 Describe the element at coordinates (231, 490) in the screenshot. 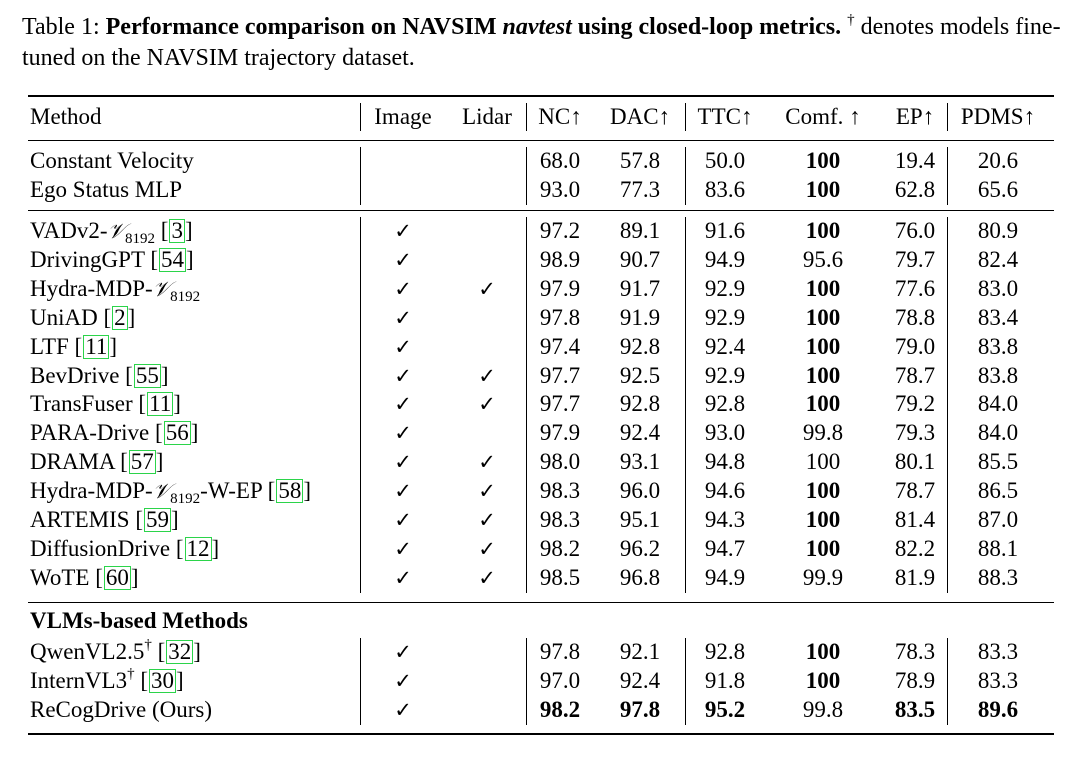

I see `method-suffix: -W-EP` at that location.